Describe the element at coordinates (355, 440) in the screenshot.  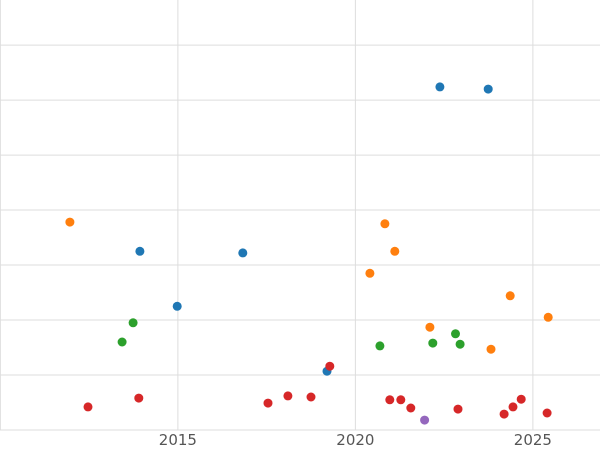
I see `x-tick-label-2020: 2020` at that location.